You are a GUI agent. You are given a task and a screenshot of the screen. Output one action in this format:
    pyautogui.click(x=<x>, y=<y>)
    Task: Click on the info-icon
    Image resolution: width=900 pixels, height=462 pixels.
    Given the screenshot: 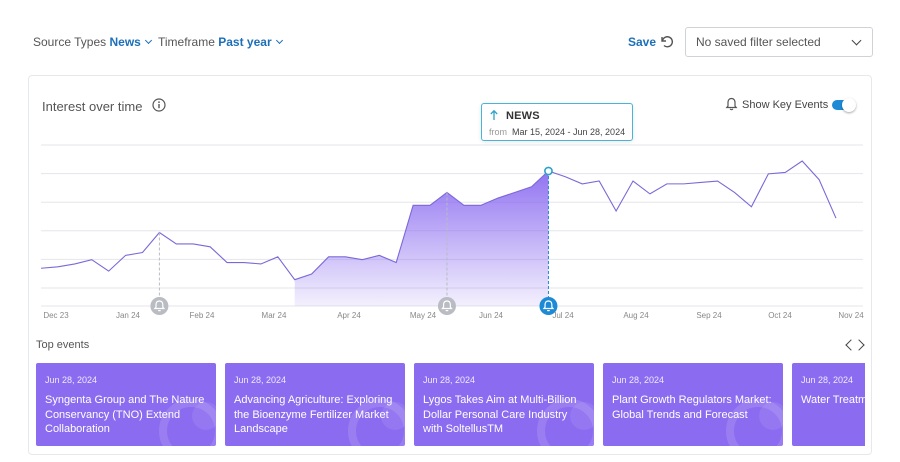 What is the action you would take?
    pyautogui.click(x=159, y=105)
    